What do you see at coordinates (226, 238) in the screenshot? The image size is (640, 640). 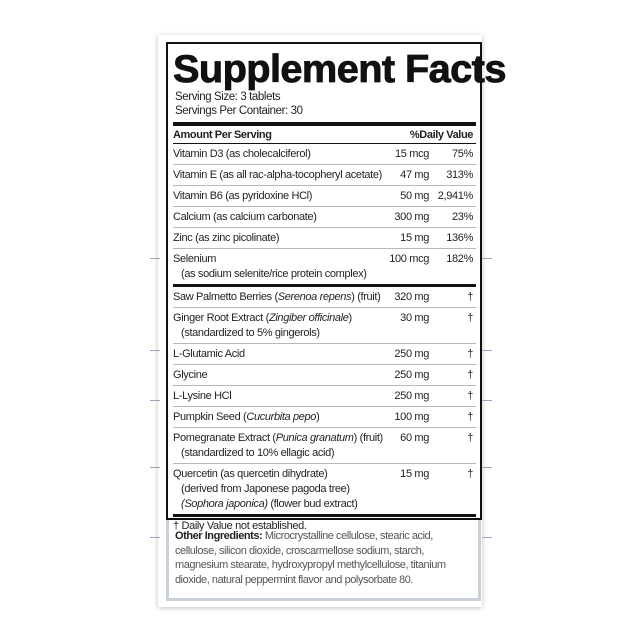 I see `name-text: Zinc (as zinc picolinate)` at bounding box center [226, 238].